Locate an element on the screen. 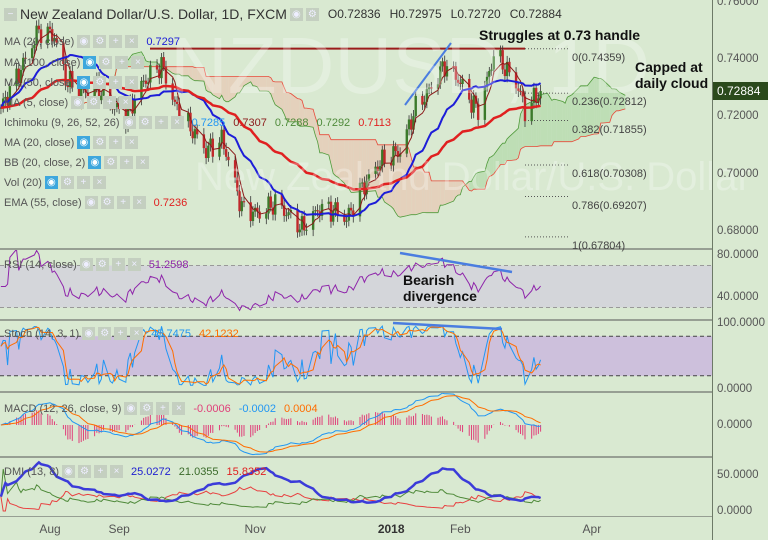 Image resolution: width=768 pixels, height=540 pixels. close-value: C0.72884 is located at coordinates (535, 14).